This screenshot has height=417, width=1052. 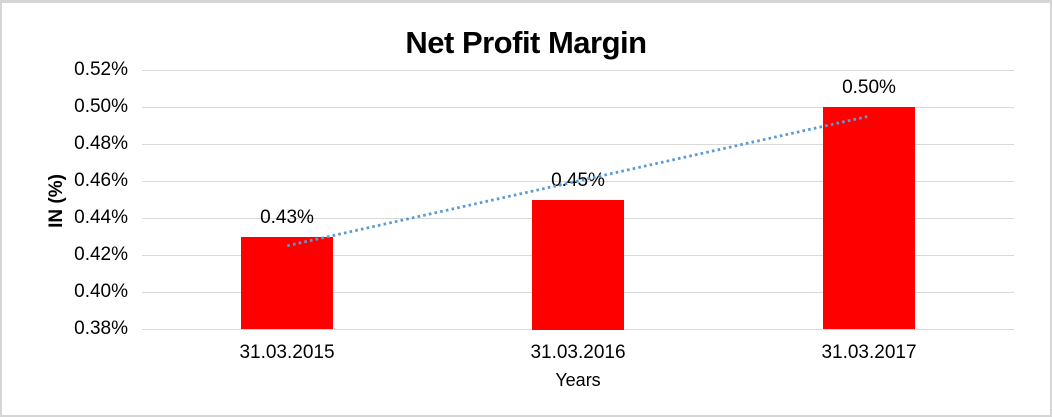 What do you see at coordinates (869, 87) in the screenshot?
I see `bar-value-label: 0.50%` at bounding box center [869, 87].